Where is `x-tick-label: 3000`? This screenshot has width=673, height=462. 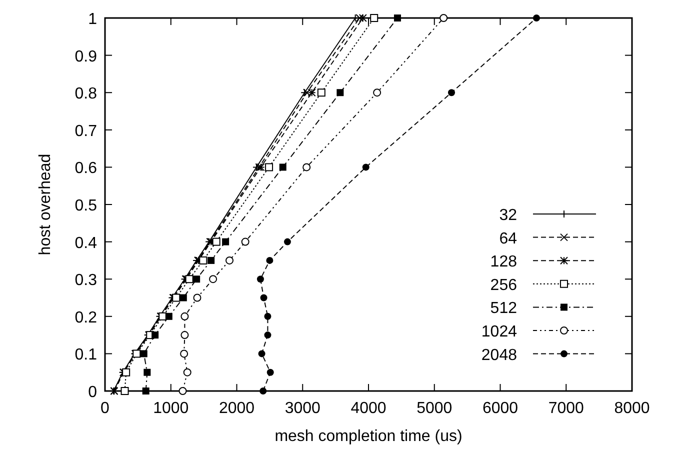 x-tick-label: 3000 is located at coordinates (302, 408).